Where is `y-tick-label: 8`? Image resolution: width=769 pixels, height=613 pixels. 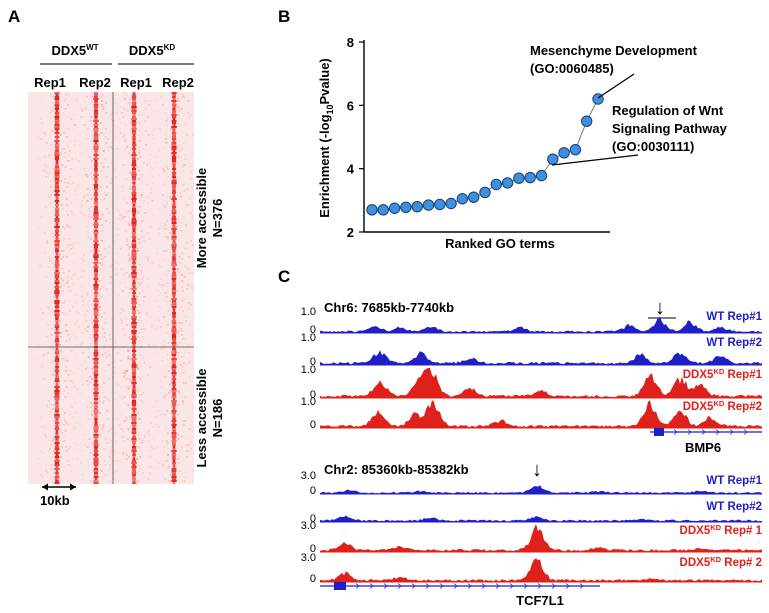
y-tick-label: 8 is located at coordinates (350, 42).